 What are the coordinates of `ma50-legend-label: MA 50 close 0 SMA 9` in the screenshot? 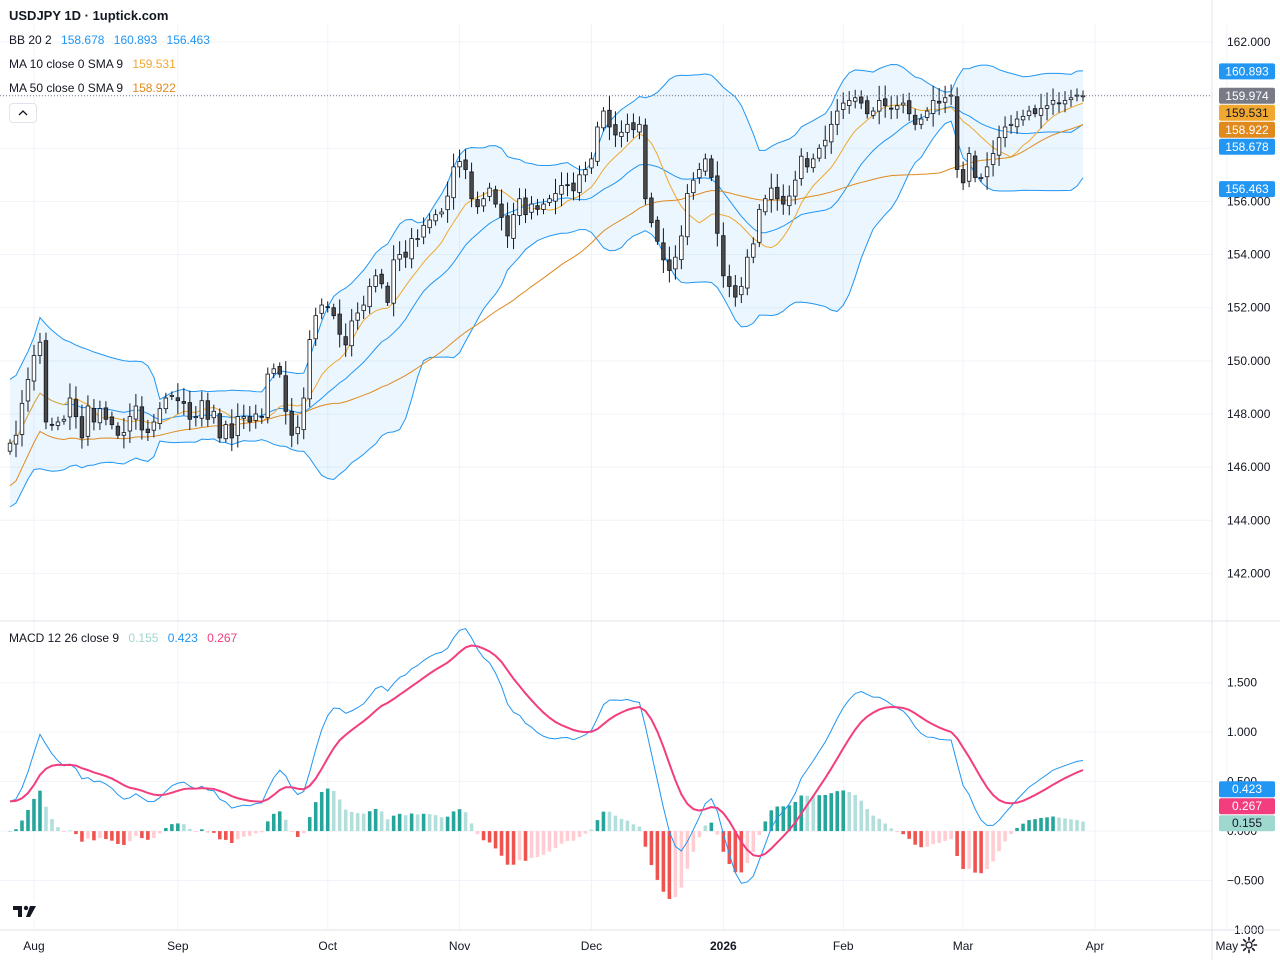 It's located at (66, 88).